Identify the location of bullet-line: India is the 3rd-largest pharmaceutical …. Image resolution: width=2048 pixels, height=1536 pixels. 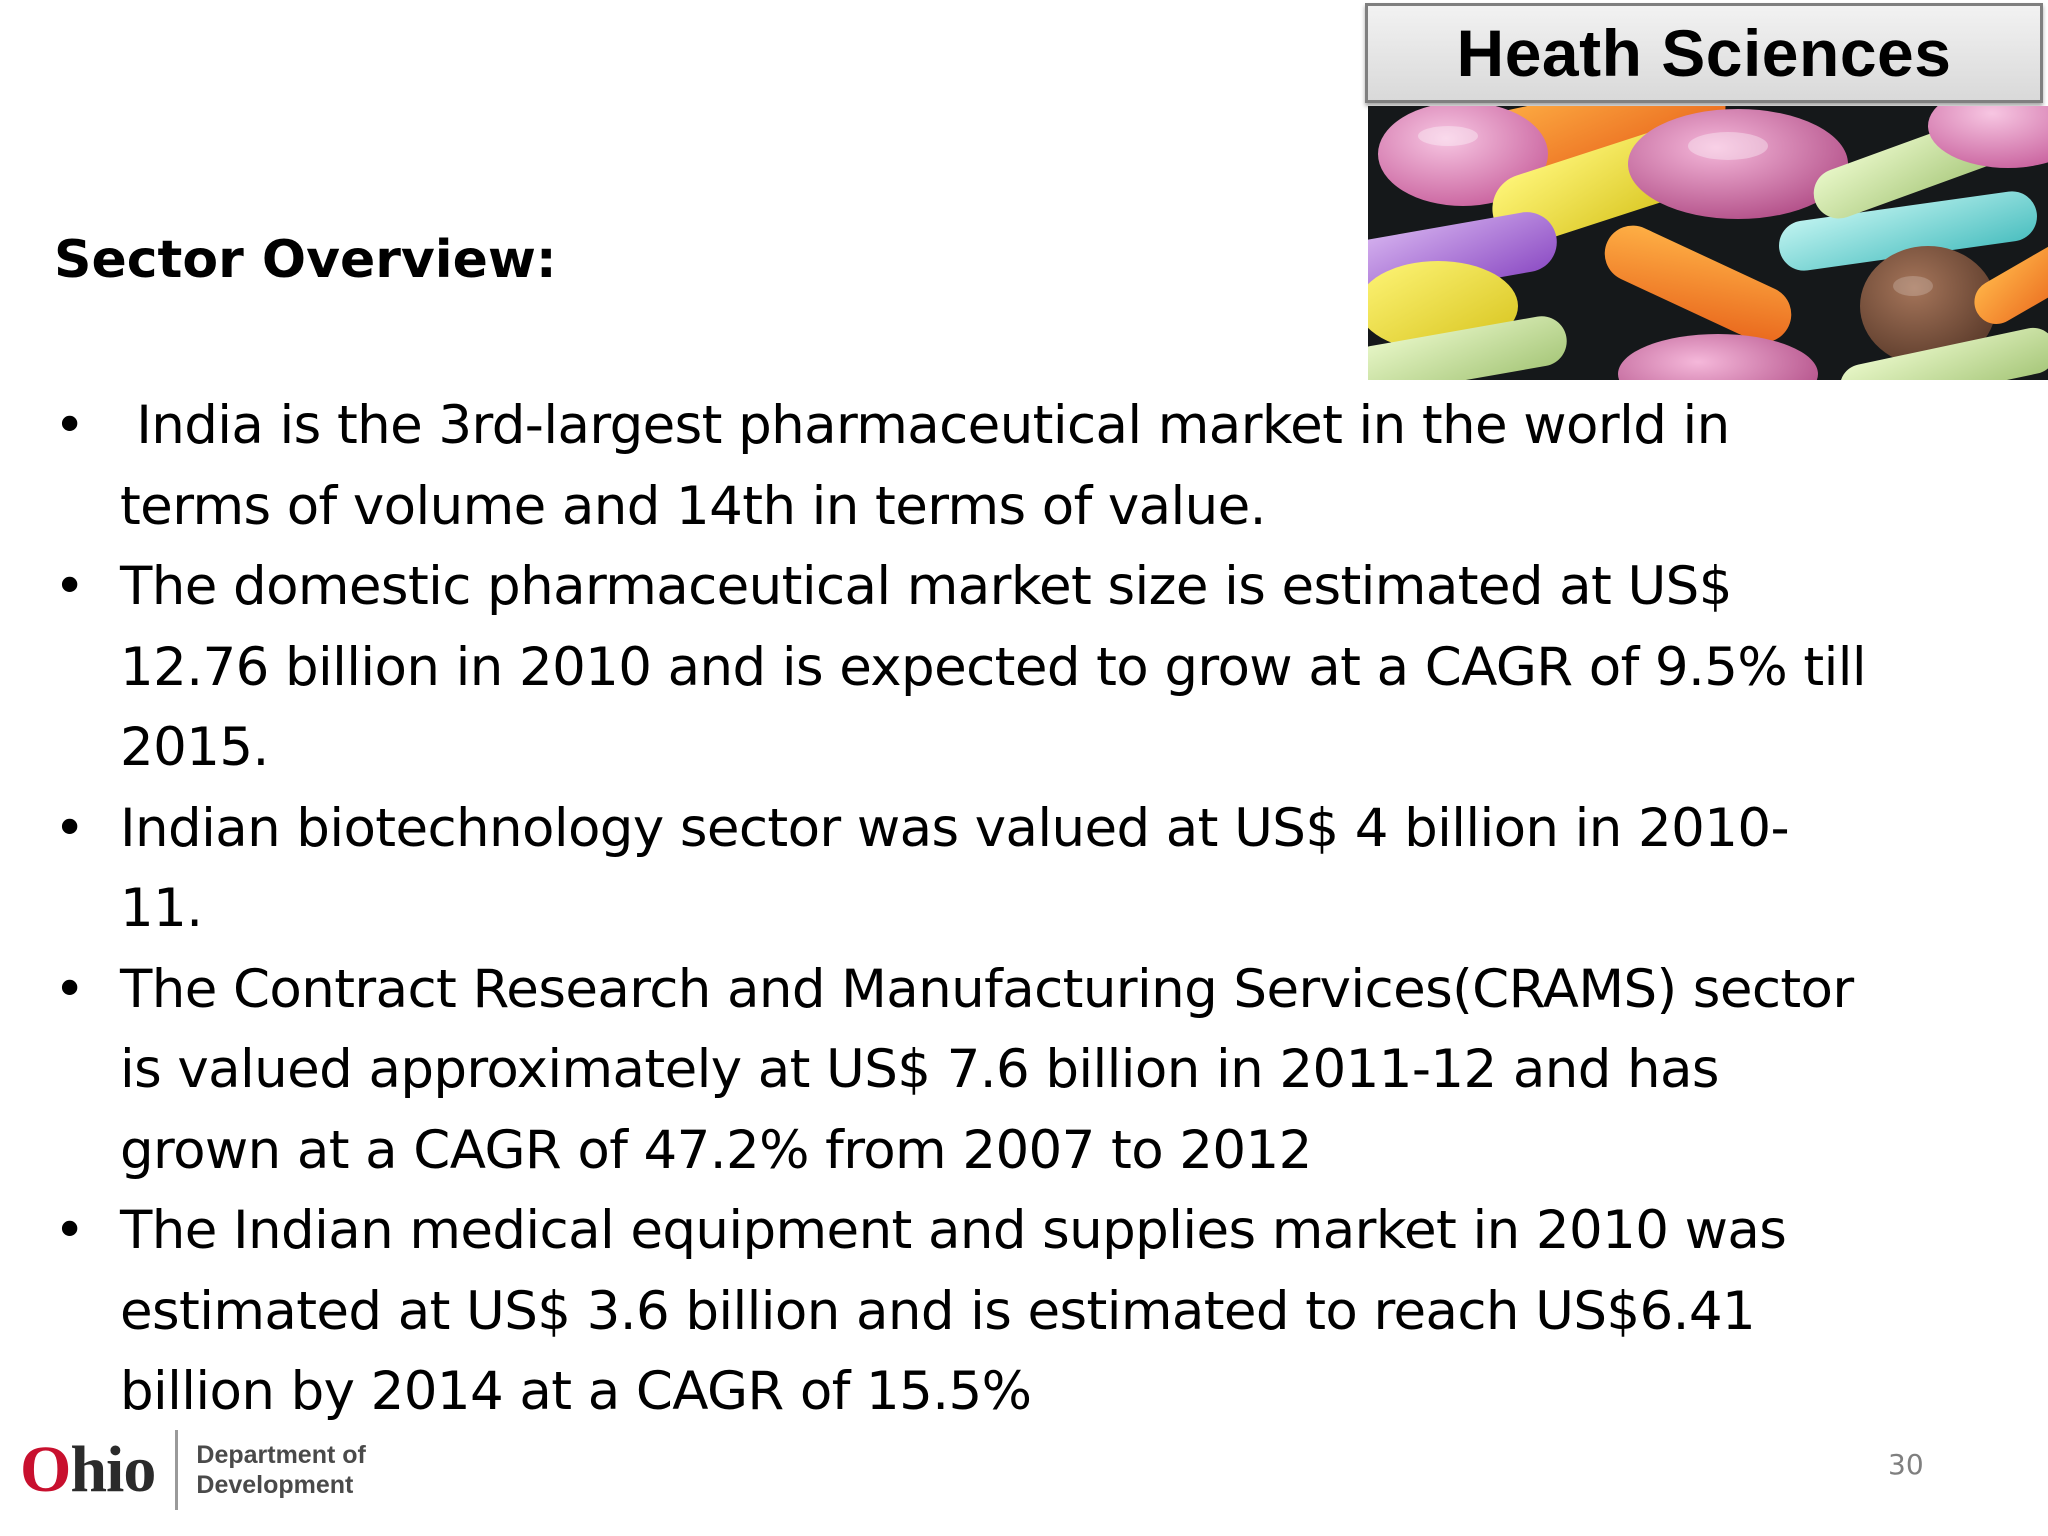
(925, 425).